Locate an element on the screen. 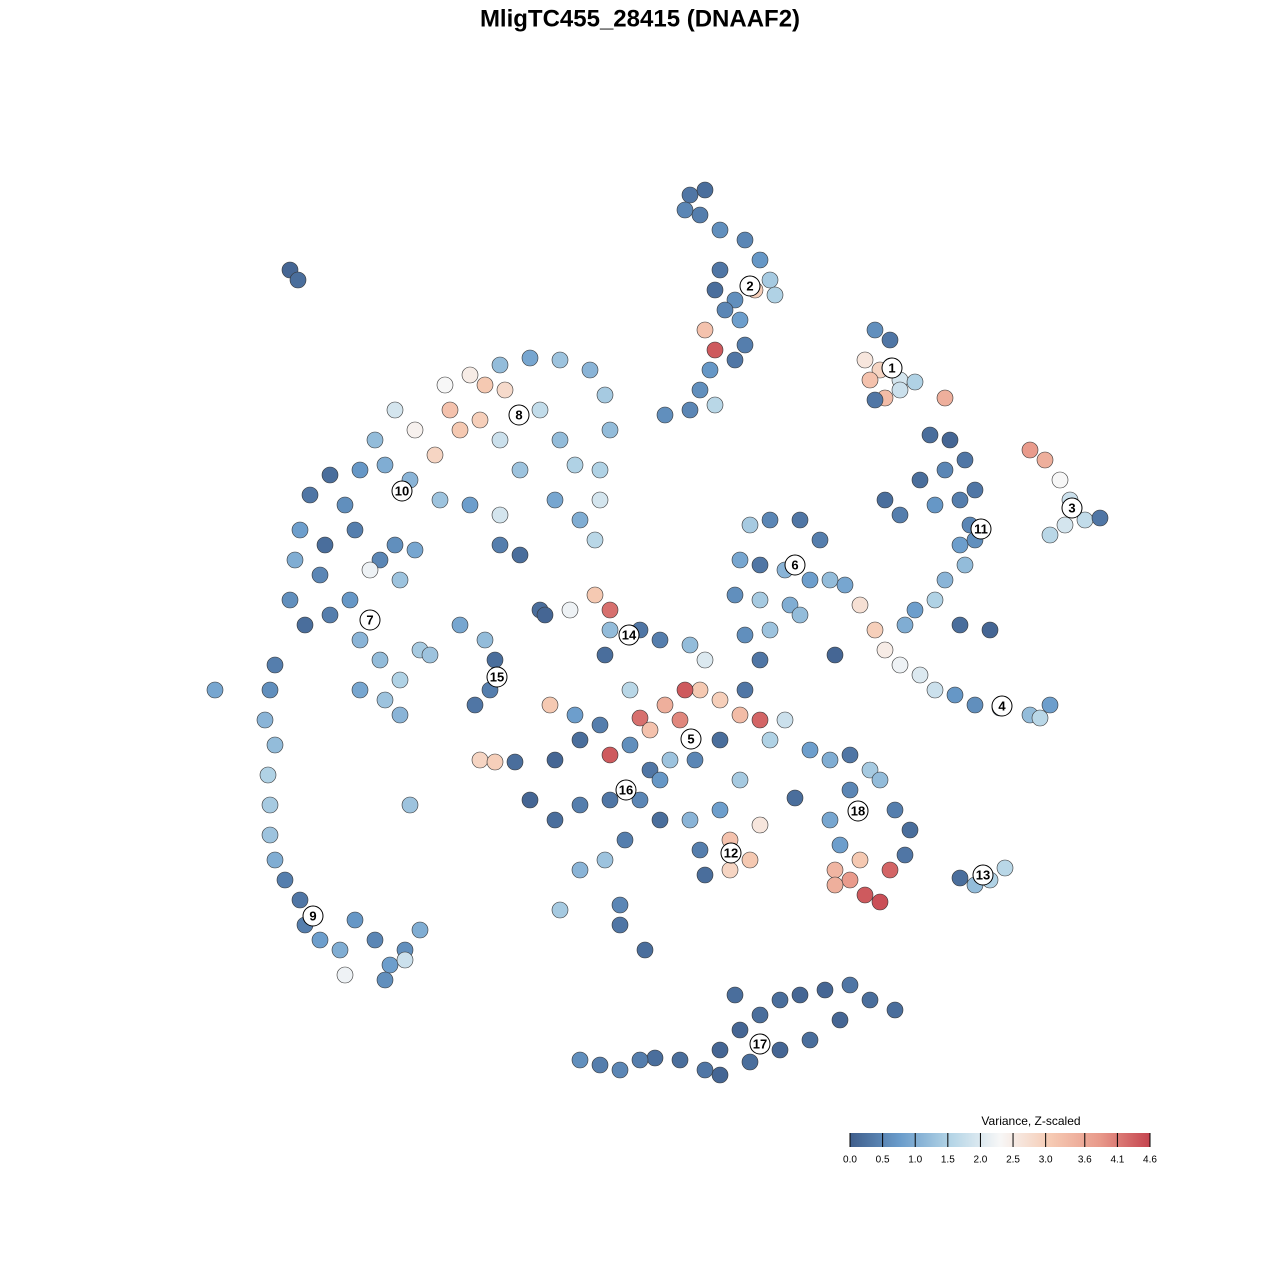 This screenshot has height=1280, width=1280. cluster-label: 4 is located at coordinates (1002, 705).